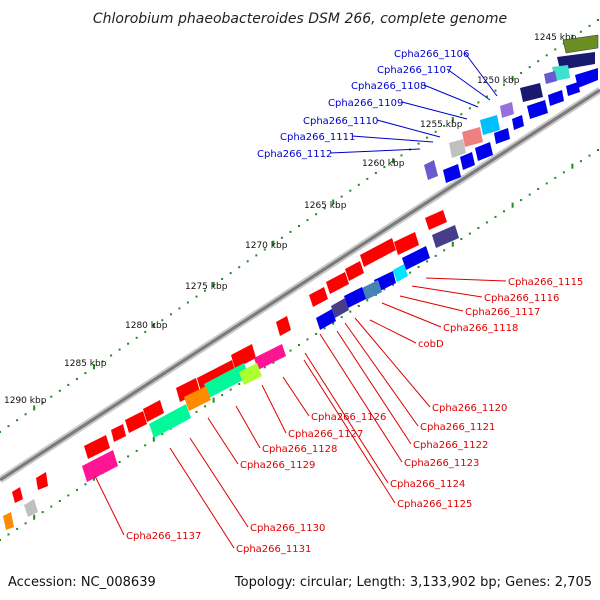 This screenshot has width=600, height=600. I want to click on gene-label: Cpha266_1124, so click(427, 484).